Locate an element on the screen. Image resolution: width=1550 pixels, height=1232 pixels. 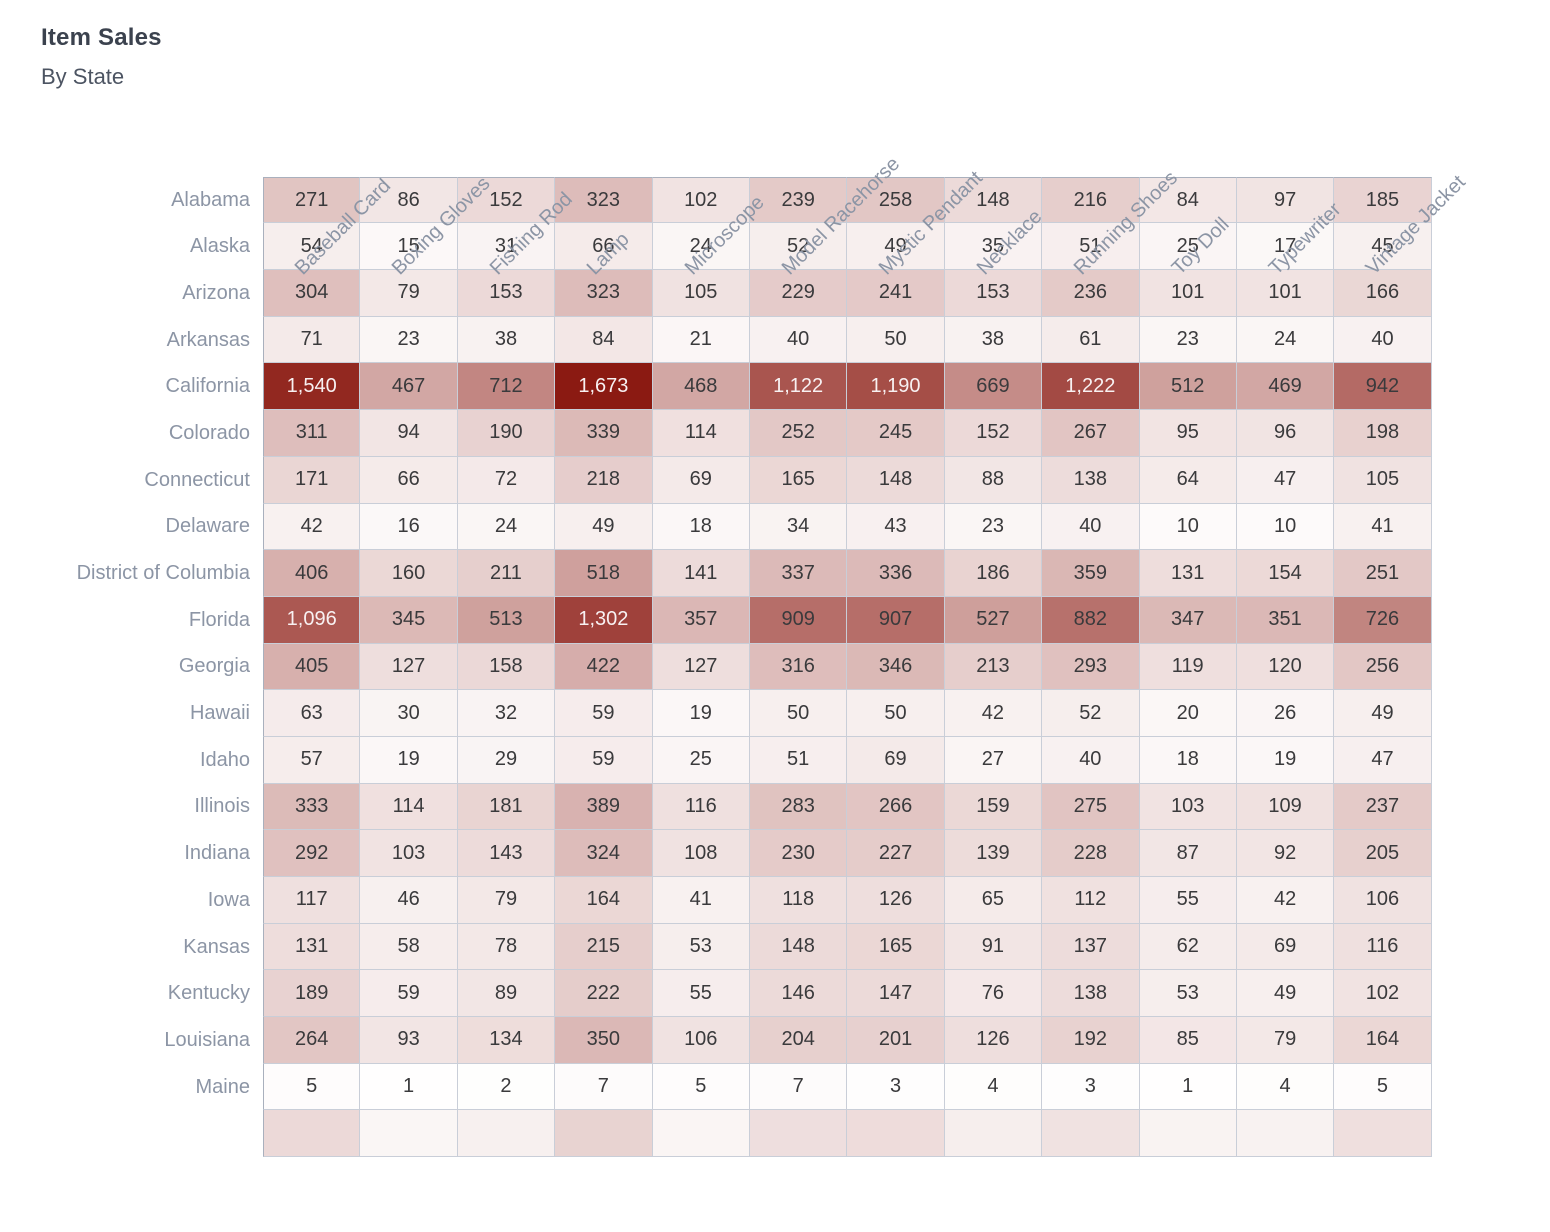
heatmap-cell: 1,222 is located at coordinates (1091, 387).